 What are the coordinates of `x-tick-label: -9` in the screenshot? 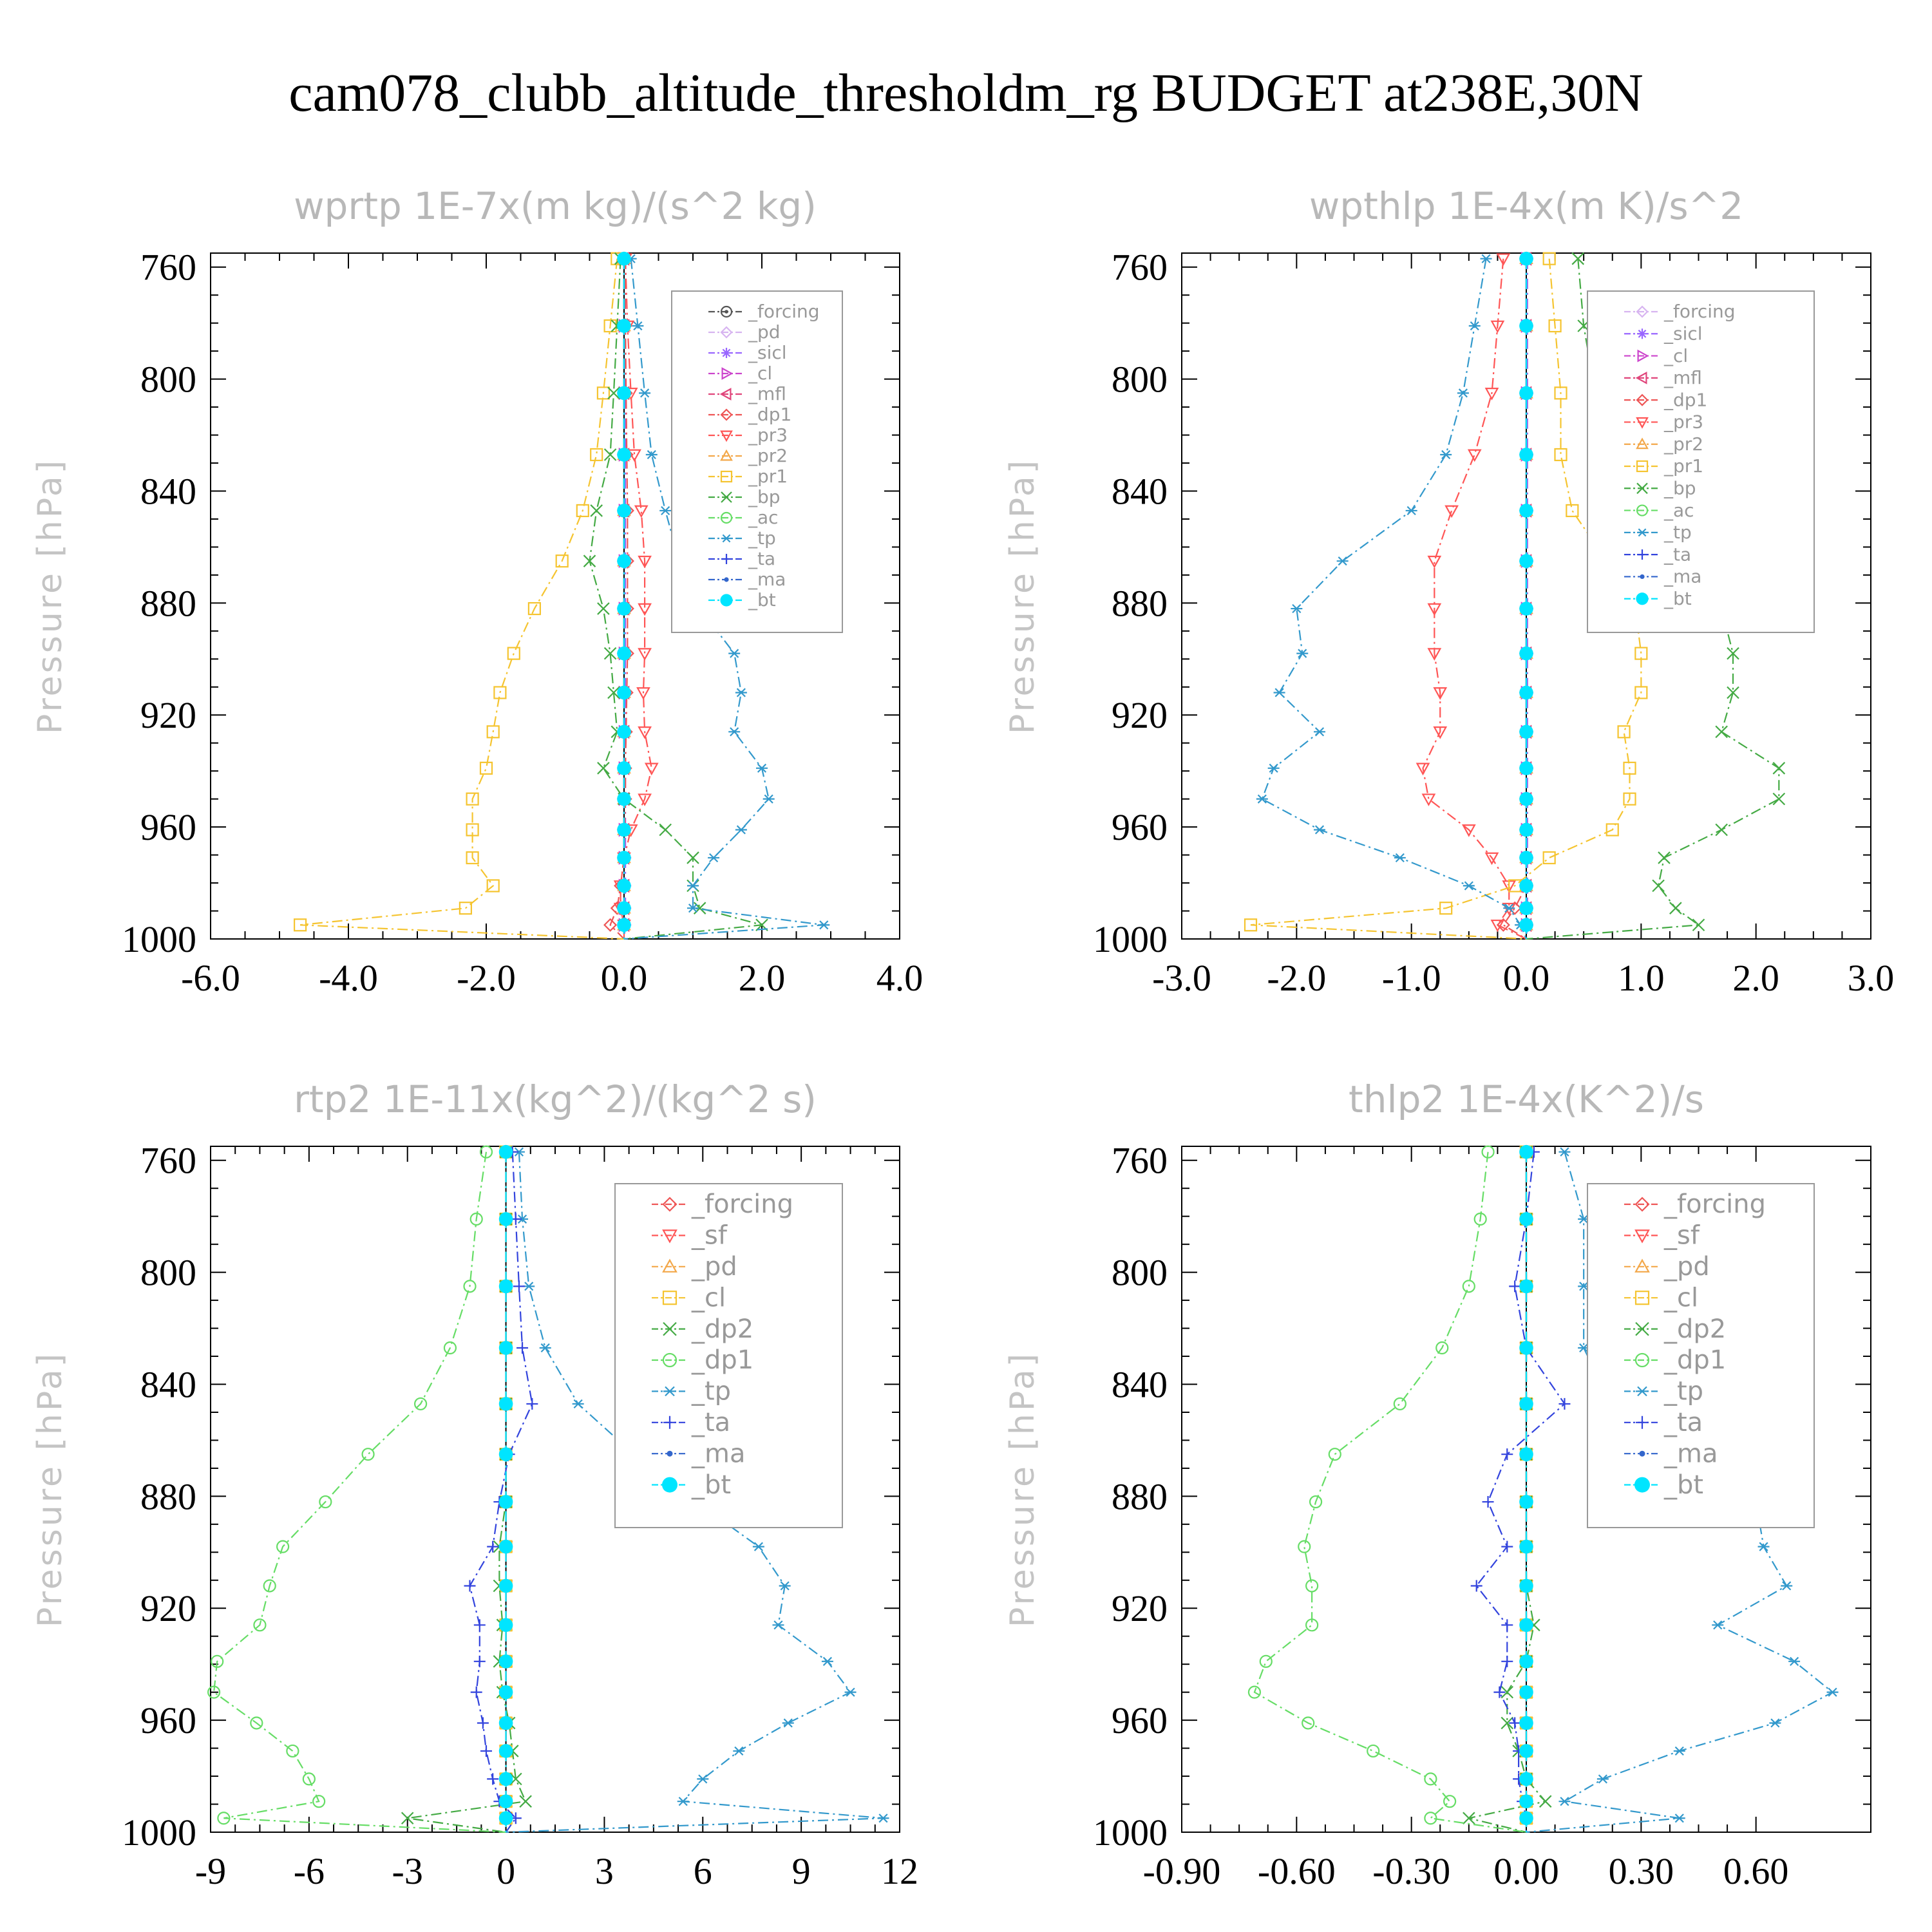 It's located at (210, 1871).